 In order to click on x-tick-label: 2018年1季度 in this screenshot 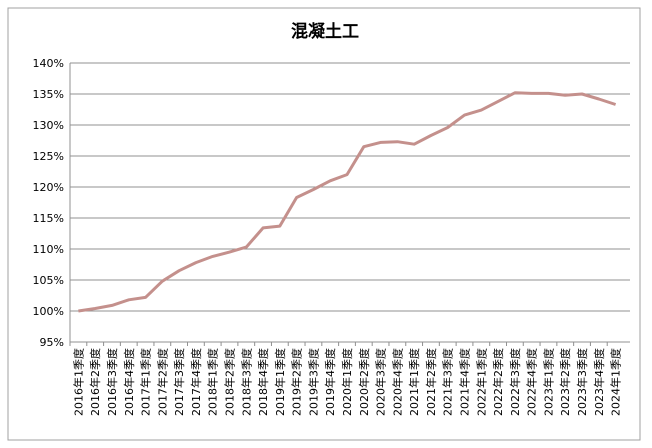, I will do `click(213, 382)`.